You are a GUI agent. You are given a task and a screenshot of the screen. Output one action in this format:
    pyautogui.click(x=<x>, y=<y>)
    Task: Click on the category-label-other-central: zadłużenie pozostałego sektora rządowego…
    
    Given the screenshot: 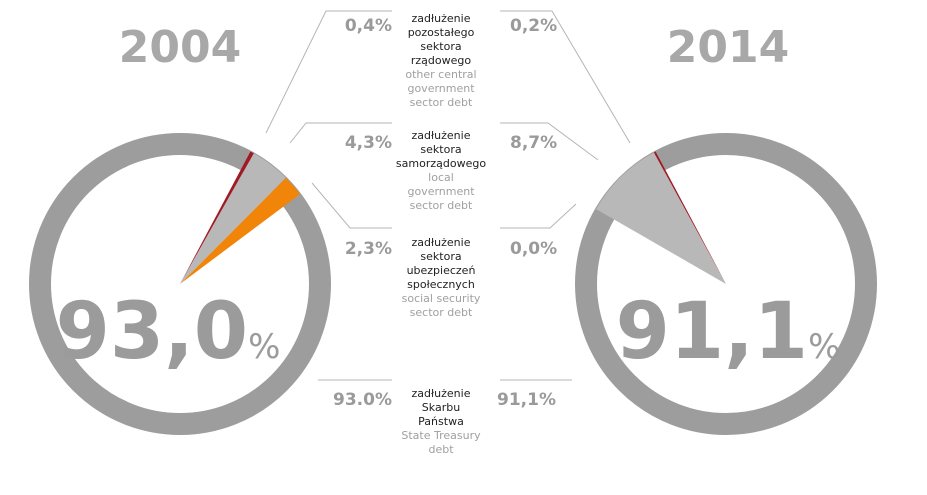 What is the action you would take?
    pyautogui.click(x=440, y=60)
    